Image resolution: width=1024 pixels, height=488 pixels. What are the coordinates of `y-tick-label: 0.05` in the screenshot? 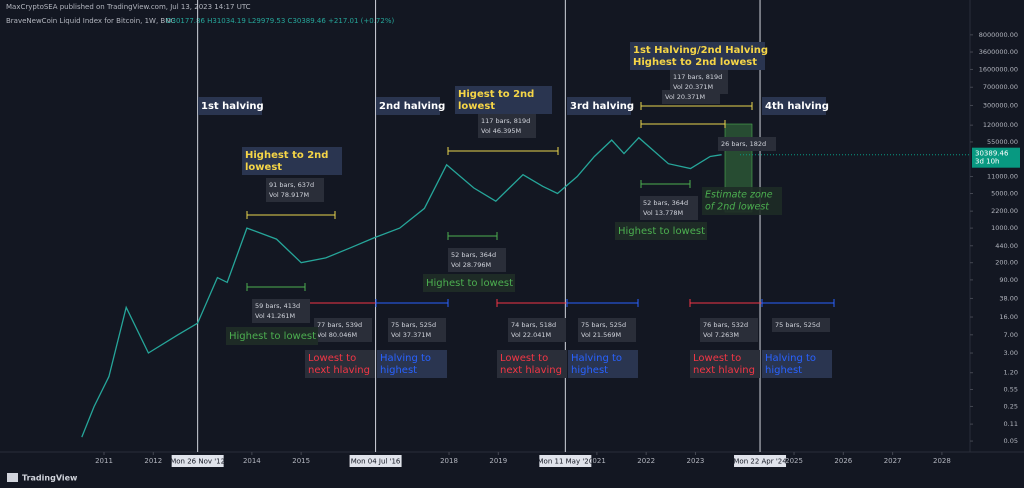 It's located at (1011, 441).